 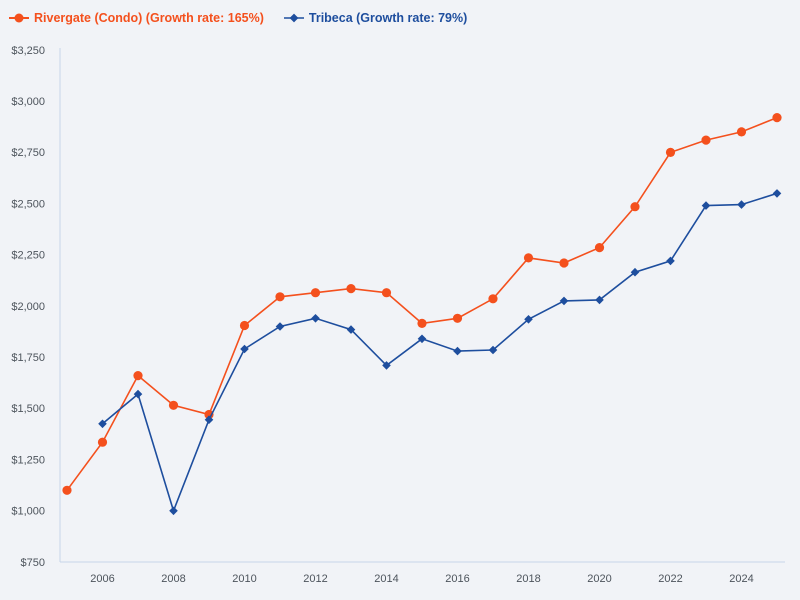 What do you see at coordinates (706, 205) in the screenshot?
I see `data-point-tribeca-2023` at bounding box center [706, 205].